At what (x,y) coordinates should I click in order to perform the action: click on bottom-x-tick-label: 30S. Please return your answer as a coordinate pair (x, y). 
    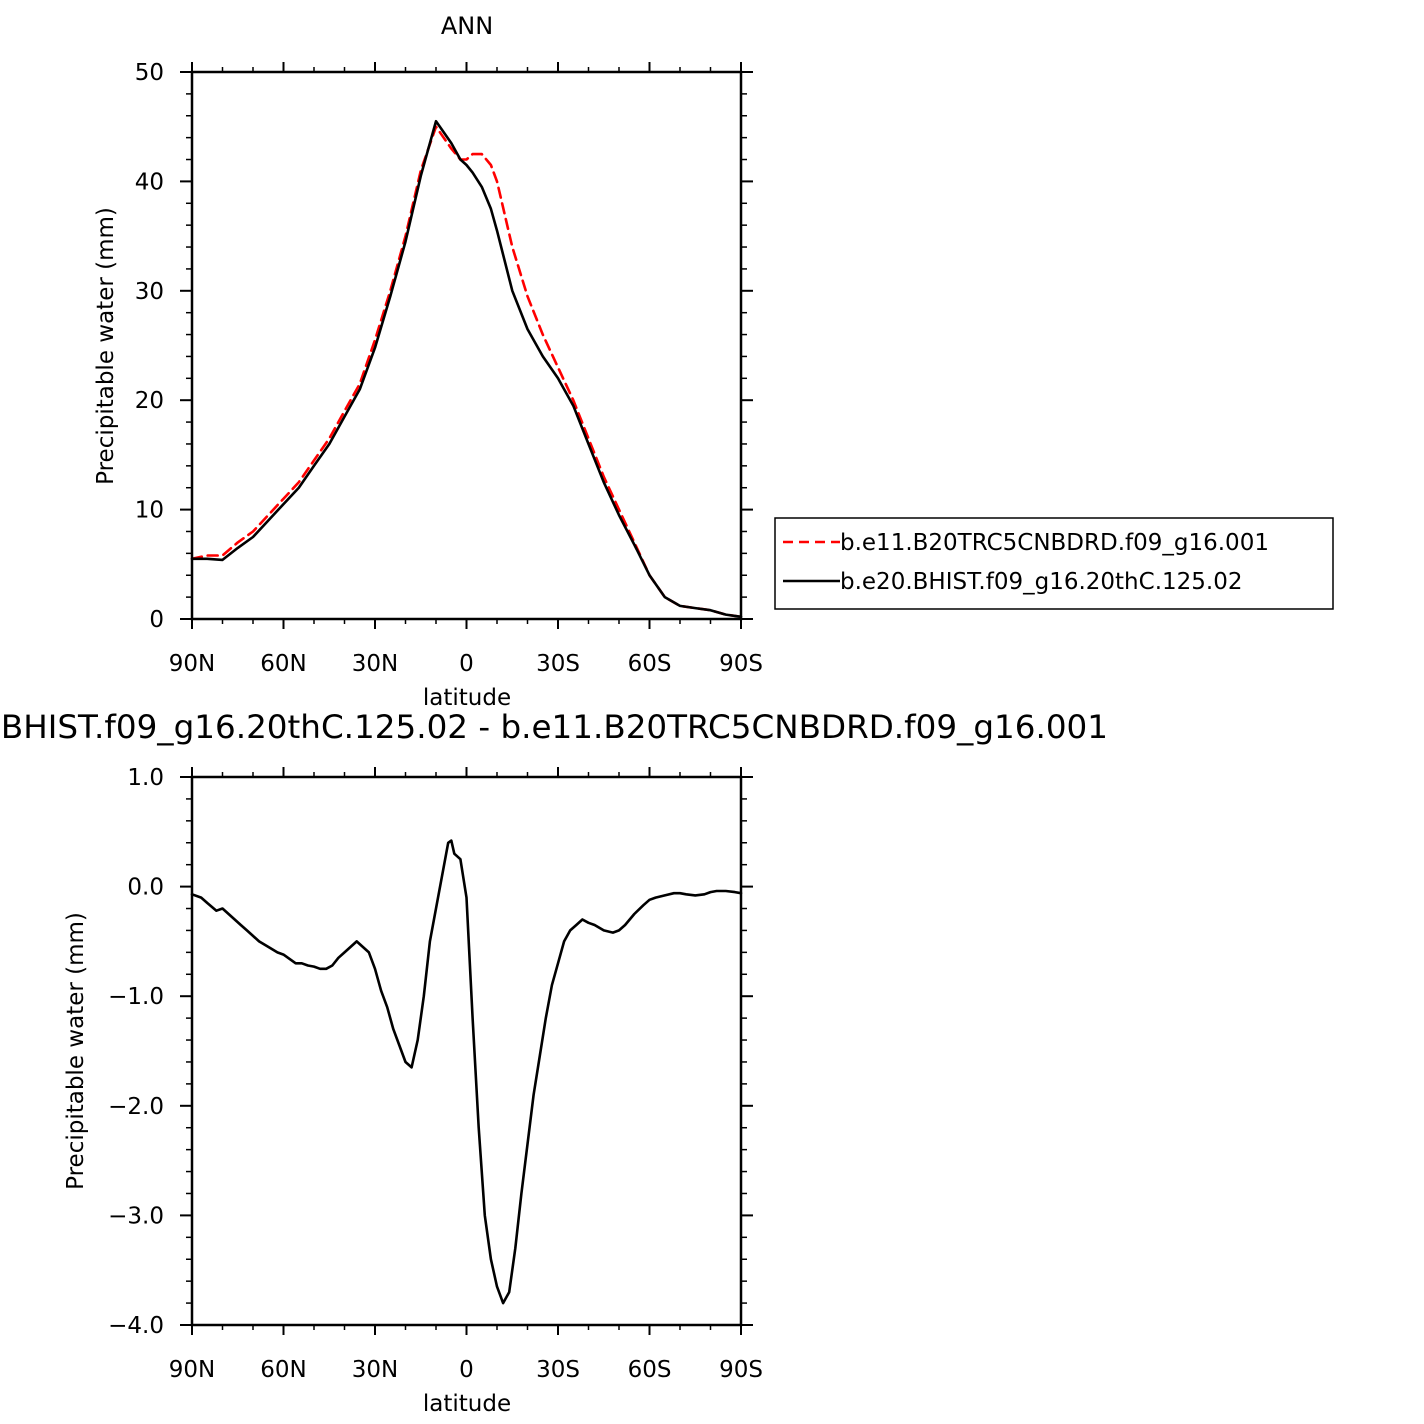
    Looking at the image, I should click on (558, 1370).